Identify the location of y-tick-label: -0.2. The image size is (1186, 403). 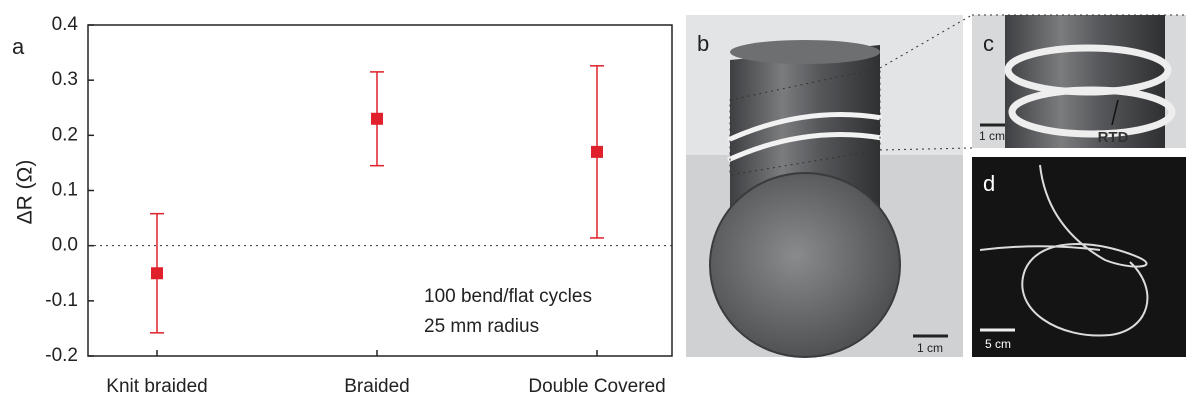
(61, 355).